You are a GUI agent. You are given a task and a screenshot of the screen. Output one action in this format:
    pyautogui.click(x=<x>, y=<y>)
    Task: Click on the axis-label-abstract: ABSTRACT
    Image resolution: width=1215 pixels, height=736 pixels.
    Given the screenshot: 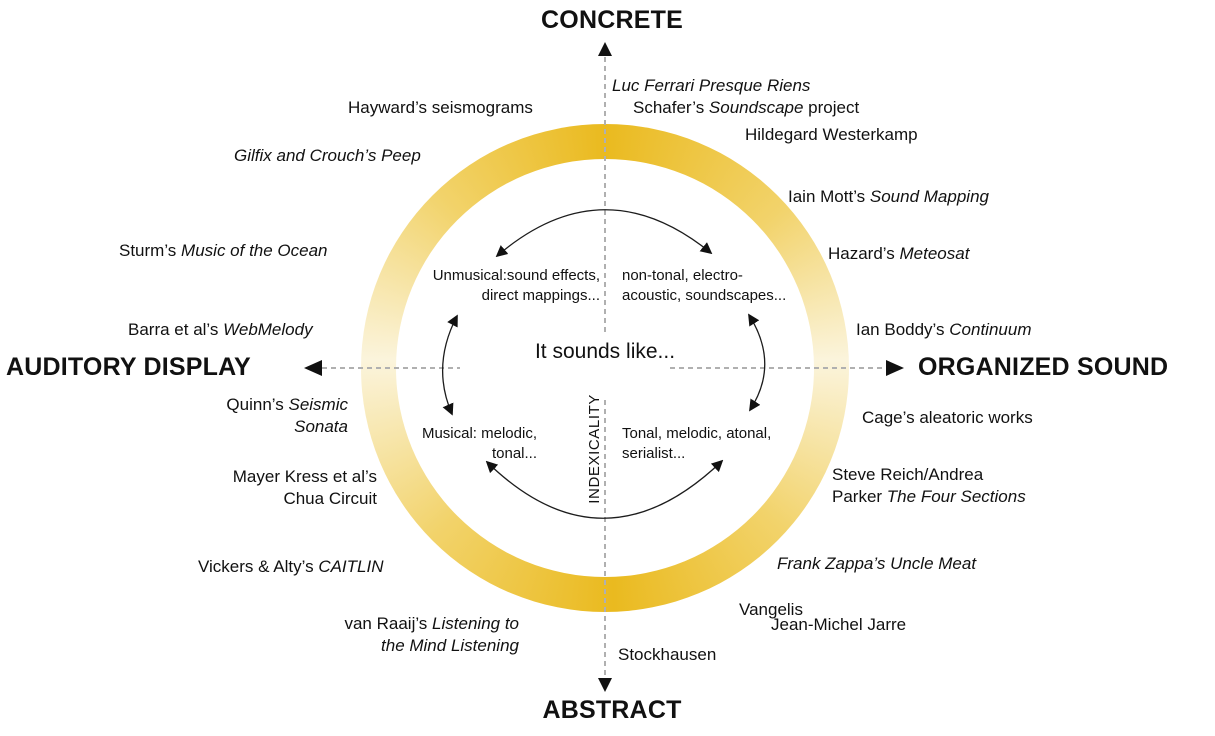 What is the action you would take?
    pyautogui.click(x=612, y=710)
    